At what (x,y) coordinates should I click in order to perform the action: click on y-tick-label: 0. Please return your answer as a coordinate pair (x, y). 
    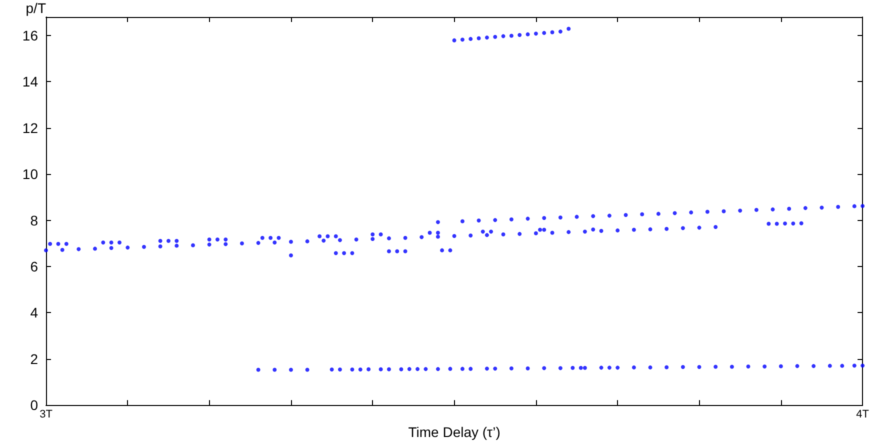
    Looking at the image, I should click on (34, 405).